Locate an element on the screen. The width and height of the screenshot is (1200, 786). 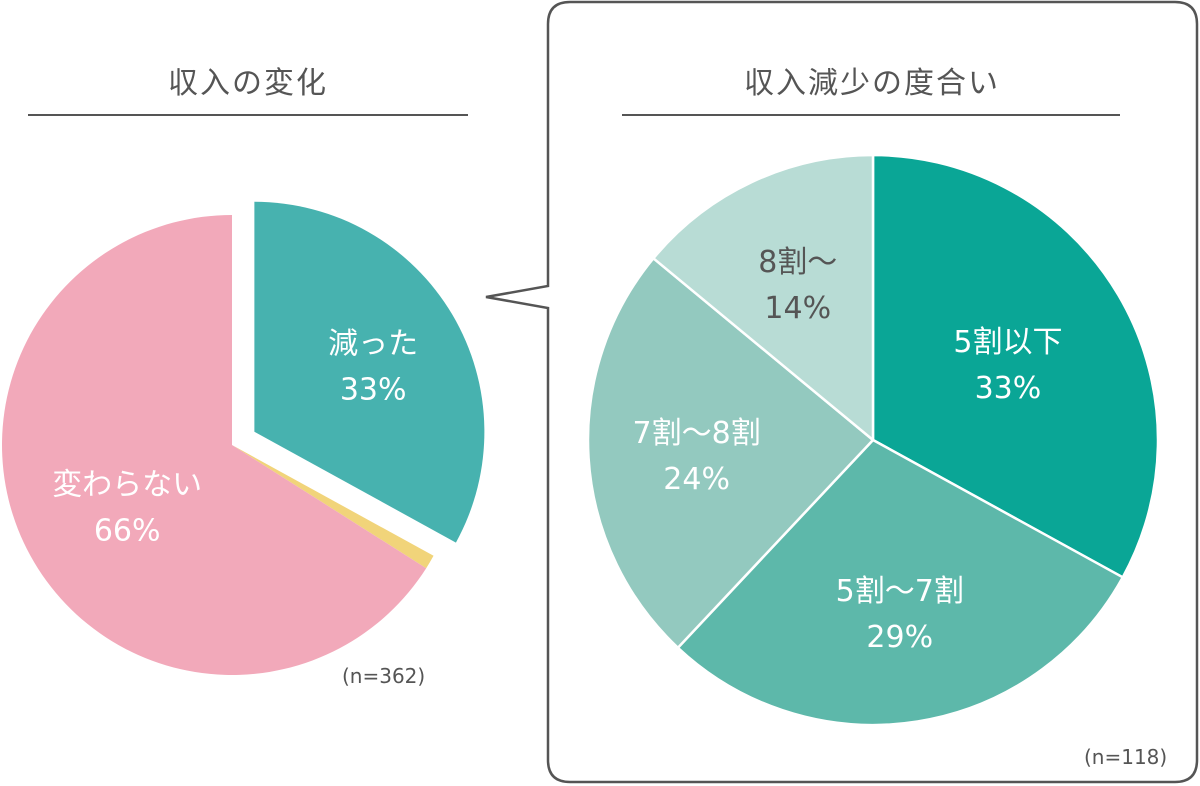
right-pie-slice-1-name: 5割以下 is located at coordinates (1007, 342).